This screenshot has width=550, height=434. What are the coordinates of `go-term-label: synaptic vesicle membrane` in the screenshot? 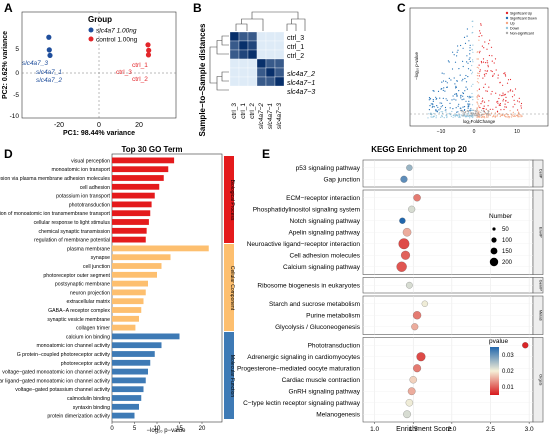 It's located at (78, 320).